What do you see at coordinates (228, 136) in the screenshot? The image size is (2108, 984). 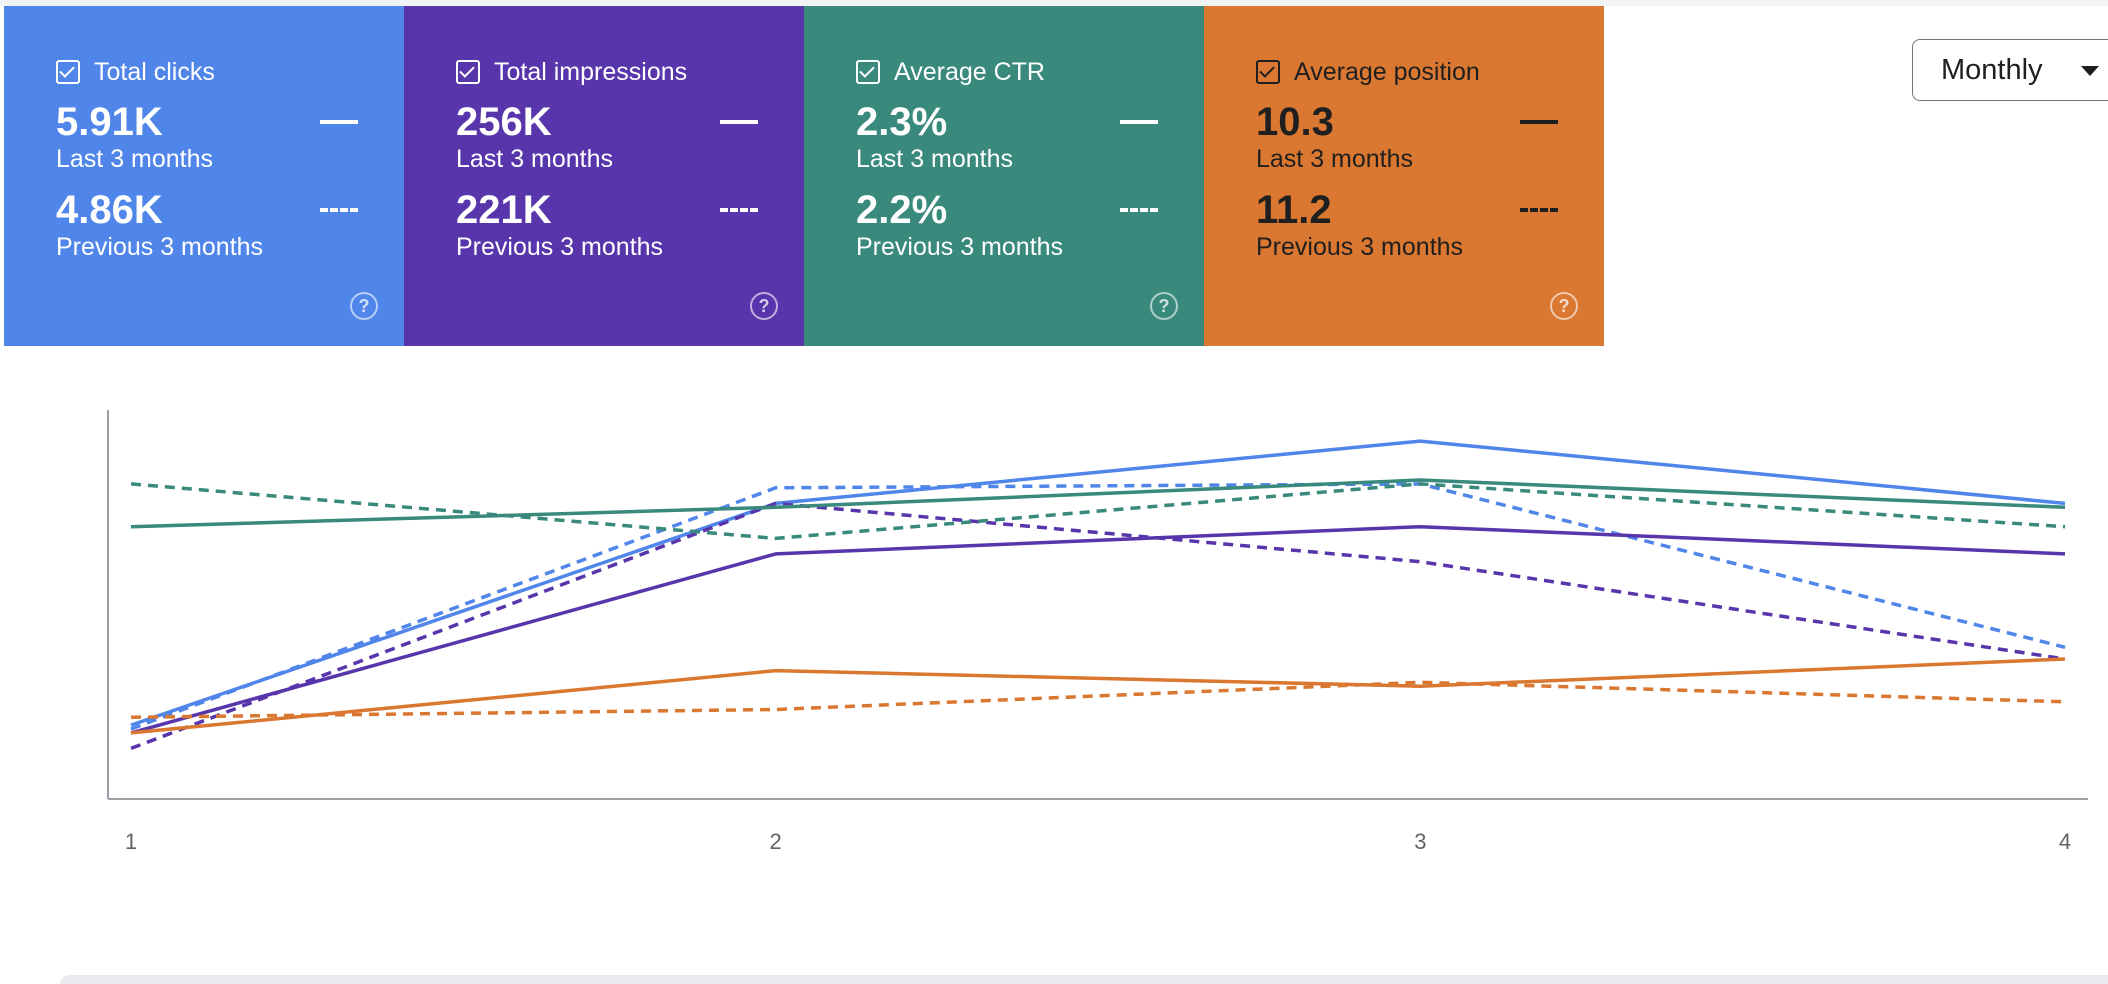 I see `metric-current: 5.91K Last 3 months` at bounding box center [228, 136].